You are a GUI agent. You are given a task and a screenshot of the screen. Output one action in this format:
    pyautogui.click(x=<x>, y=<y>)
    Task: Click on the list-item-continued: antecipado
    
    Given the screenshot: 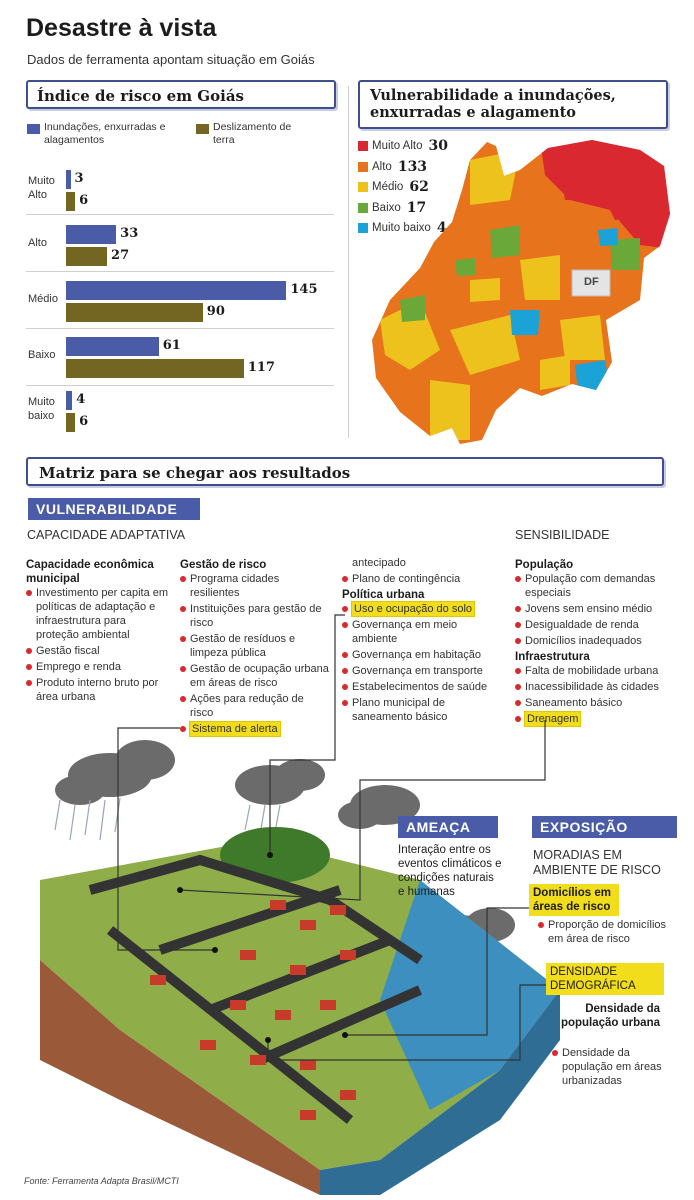 What is the action you would take?
    pyautogui.click(x=379, y=563)
    